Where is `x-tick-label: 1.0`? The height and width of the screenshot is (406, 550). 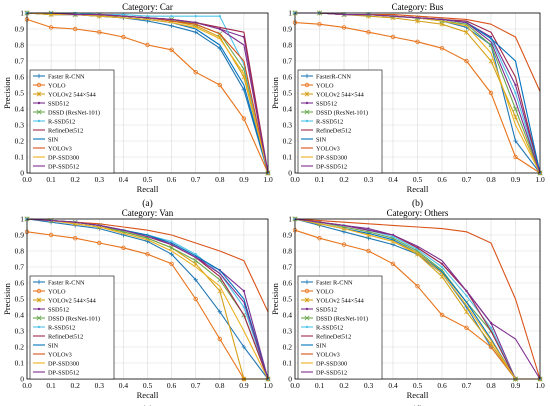
x-tick-label: 1.0 is located at coordinates (540, 179).